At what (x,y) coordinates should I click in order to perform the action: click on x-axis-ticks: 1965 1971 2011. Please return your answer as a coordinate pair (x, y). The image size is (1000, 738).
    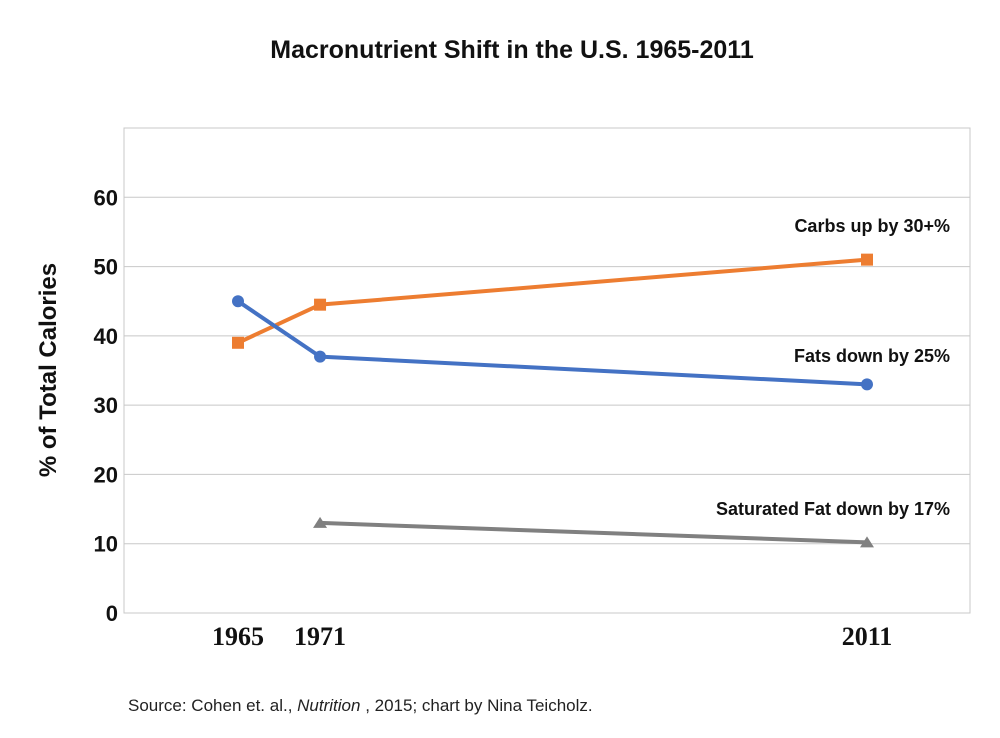
    Looking at the image, I should click on (552, 636).